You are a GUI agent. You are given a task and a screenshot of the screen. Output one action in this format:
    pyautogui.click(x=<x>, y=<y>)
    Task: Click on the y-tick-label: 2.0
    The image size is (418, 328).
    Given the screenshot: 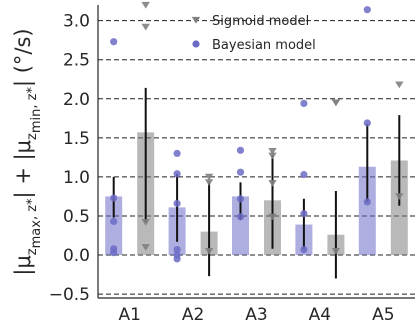 What is the action you would take?
    pyautogui.click(x=76, y=100)
    